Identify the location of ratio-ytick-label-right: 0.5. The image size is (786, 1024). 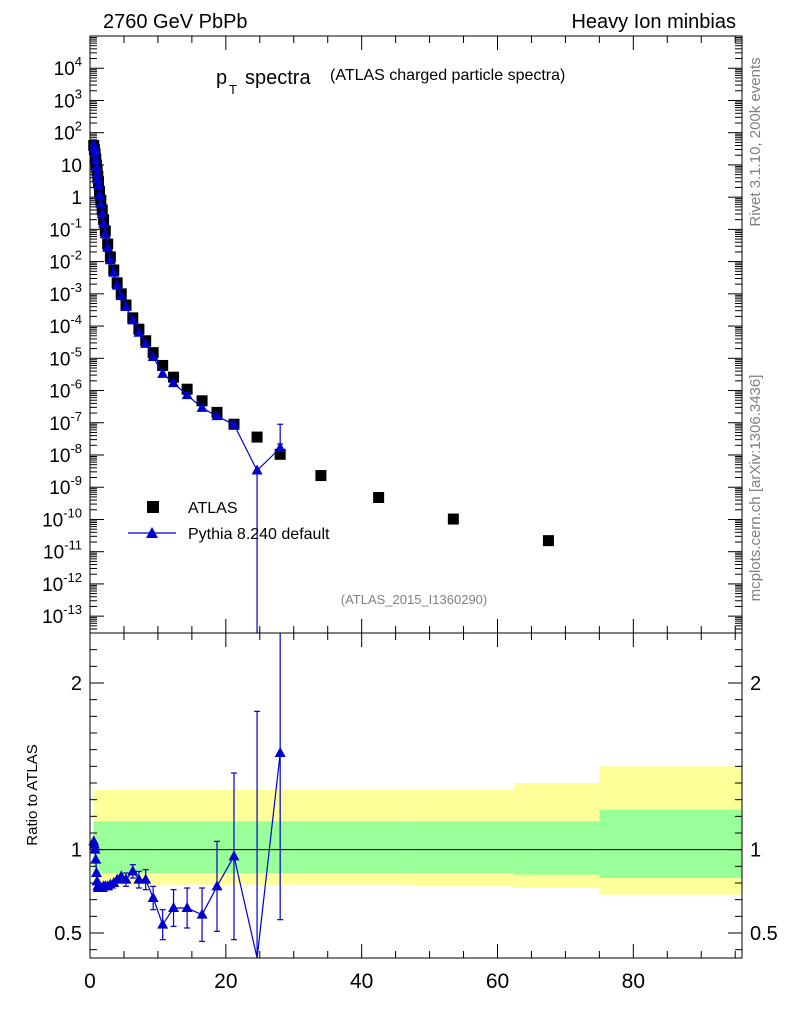
(764, 934).